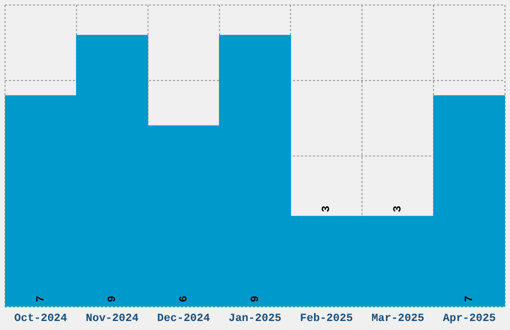  Describe the element at coordinates (469, 319) in the screenshot. I see `x-tick-label: Apr-2025` at that location.